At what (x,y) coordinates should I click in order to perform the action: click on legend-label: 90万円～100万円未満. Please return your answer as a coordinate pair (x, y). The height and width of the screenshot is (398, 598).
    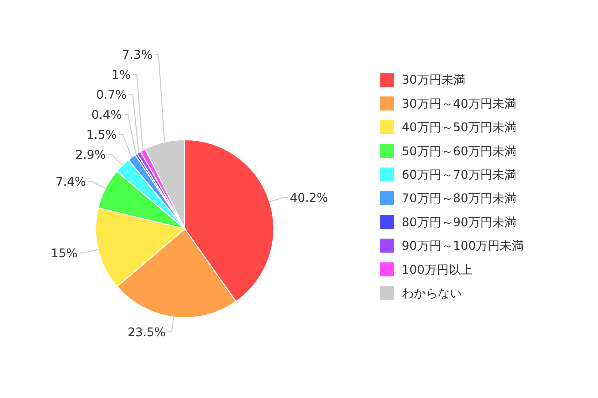
    Looking at the image, I should click on (463, 246).